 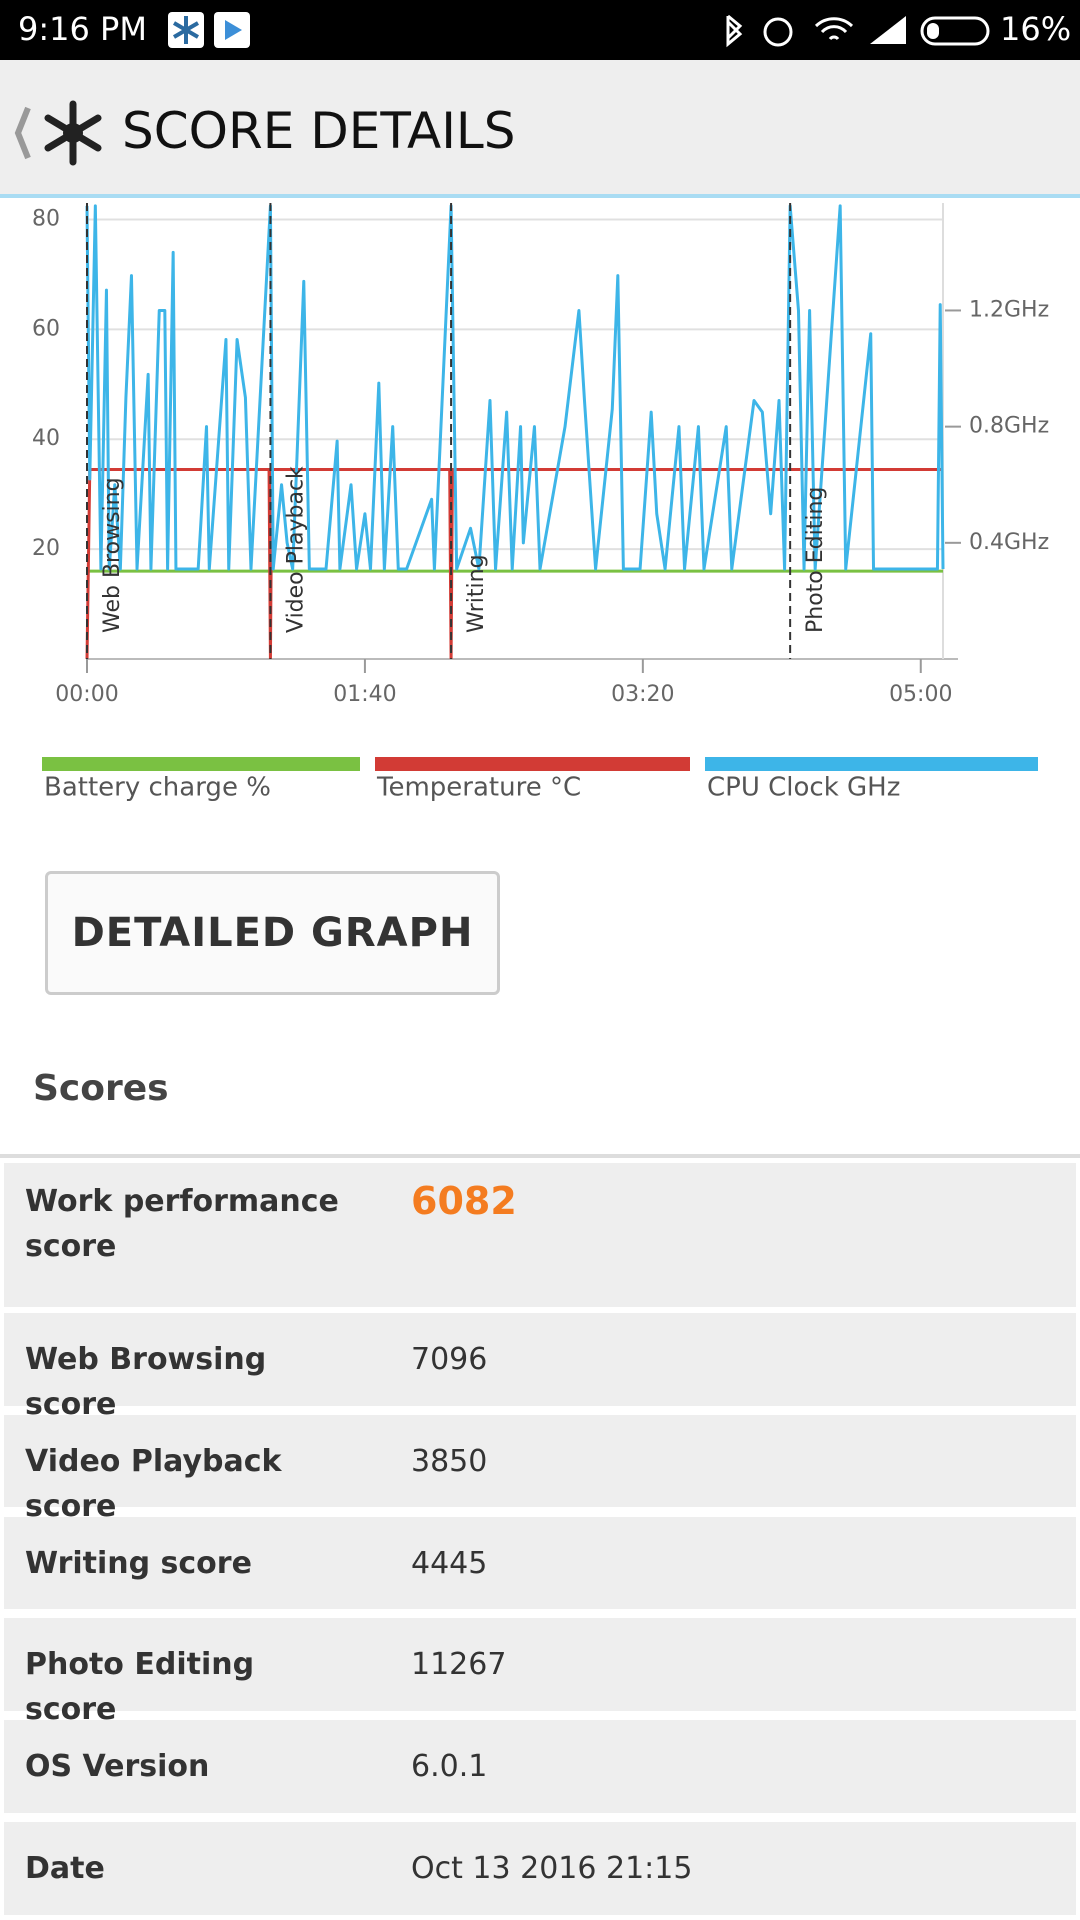 What do you see at coordinates (364, 694) in the screenshot?
I see `x-tick-label: 01:40` at bounding box center [364, 694].